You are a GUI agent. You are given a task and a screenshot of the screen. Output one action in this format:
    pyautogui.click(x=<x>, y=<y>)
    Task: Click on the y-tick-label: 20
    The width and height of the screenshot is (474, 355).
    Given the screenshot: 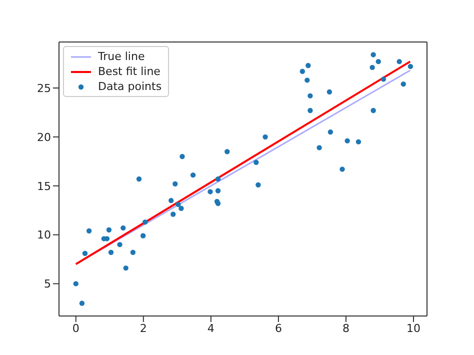 What is the action you would take?
    pyautogui.click(x=44, y=137)
    